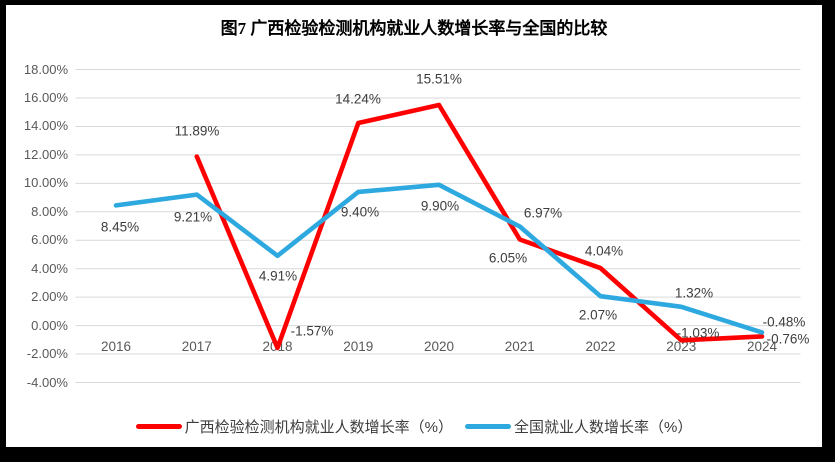 The image size is (835, 462). Describe the element at coordinates (784, 322) in the screenshot. I see `data-label-national: -0.48%` at that location.